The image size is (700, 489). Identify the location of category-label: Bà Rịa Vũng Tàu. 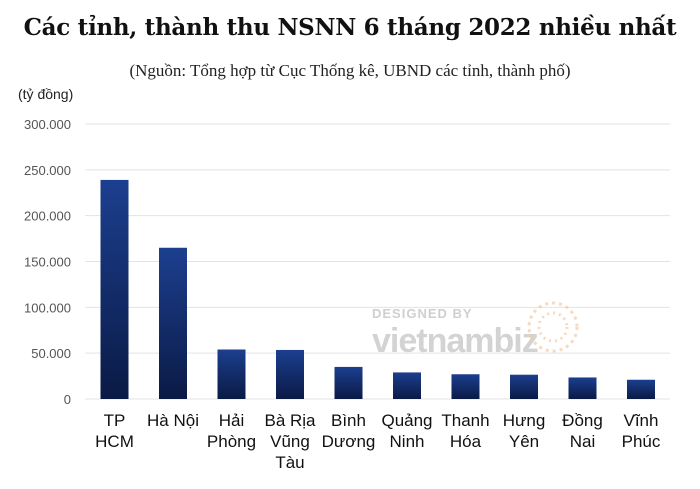
(290, 441).